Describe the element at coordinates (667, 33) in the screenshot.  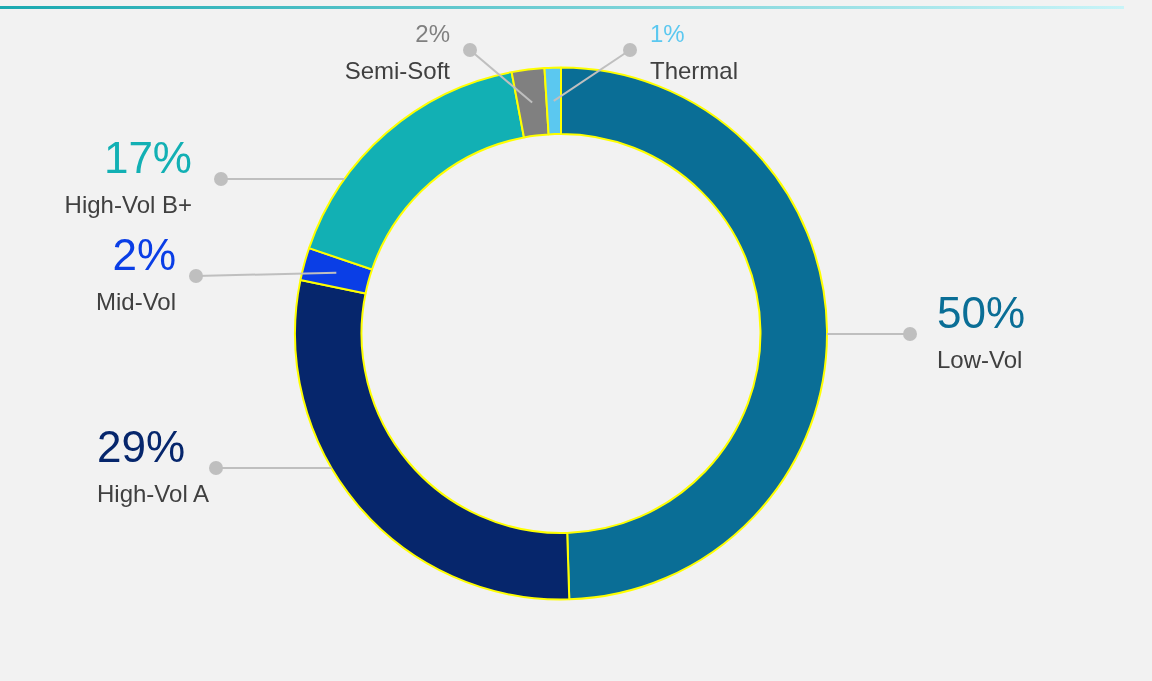
I see `data-label: 1%` at that location.